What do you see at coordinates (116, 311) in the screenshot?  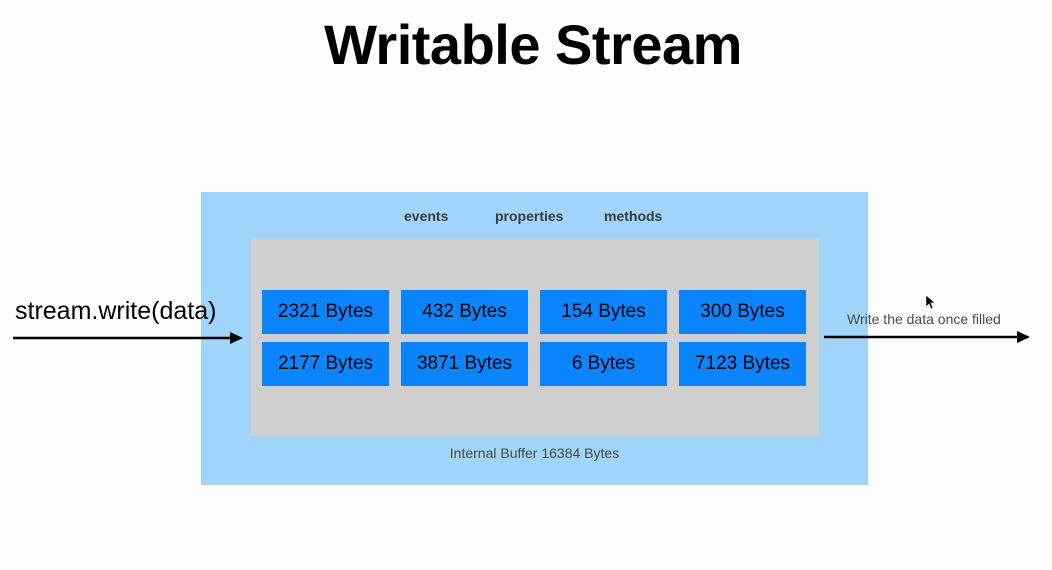 I see `input-label: stream.write(data)` at bounding box center [116, 311].